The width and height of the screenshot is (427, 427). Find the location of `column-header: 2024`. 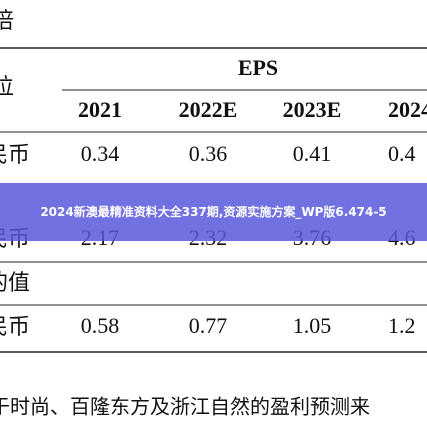

column-header: 2024 is located at coordinates (407, 109).